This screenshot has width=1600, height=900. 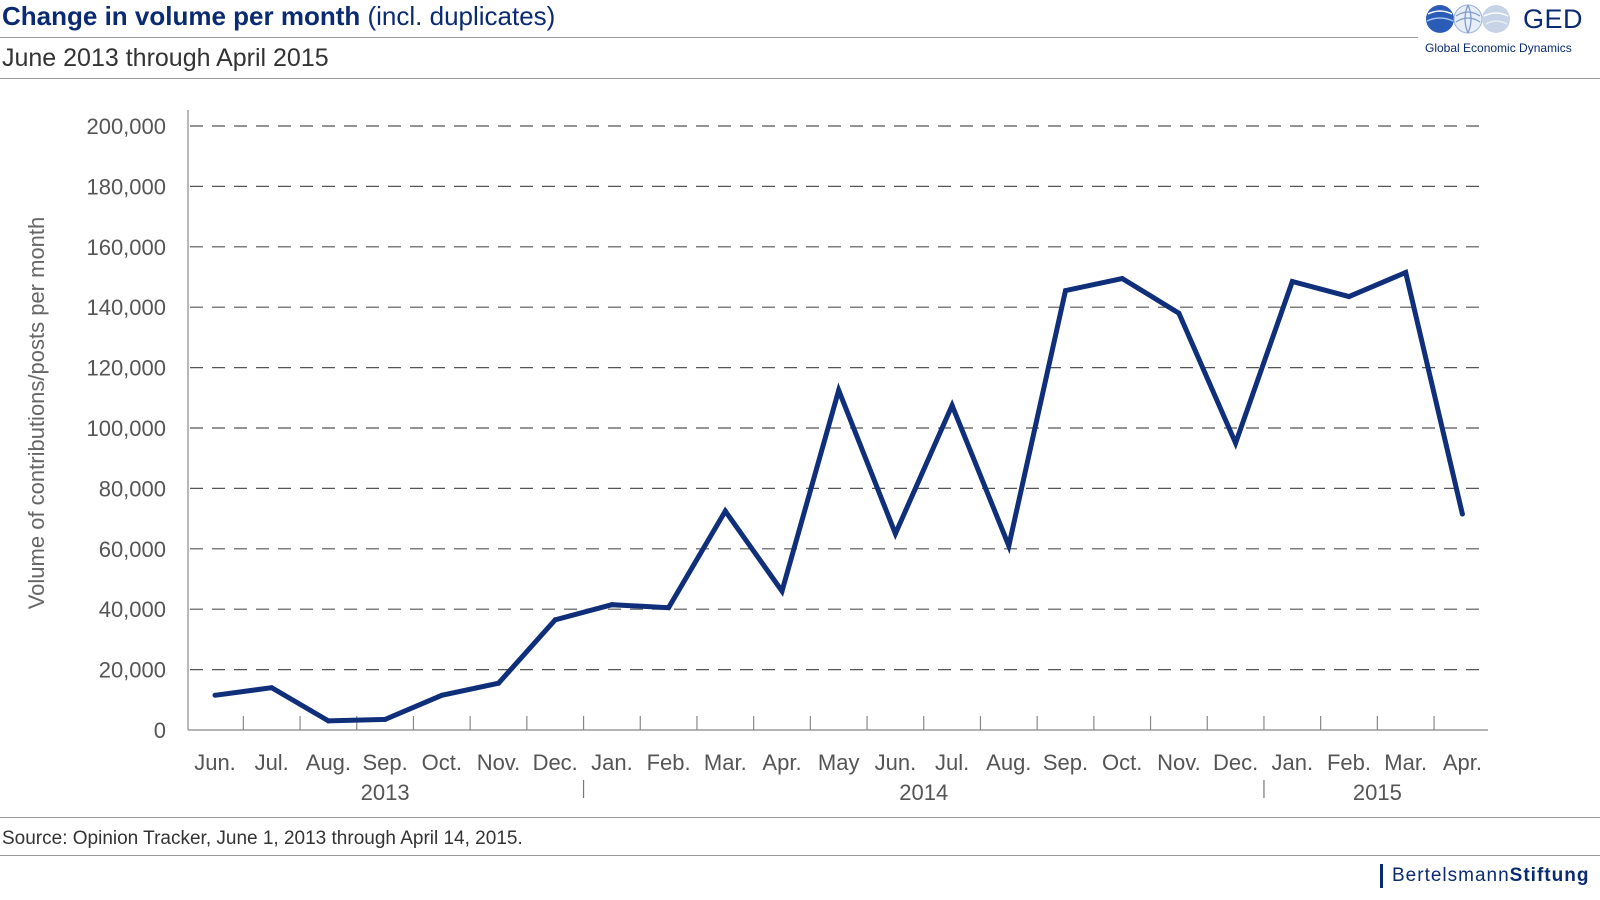 What do you see at coordinates (1473, 19) in the screenshot?
I see `globe-icon` at bounding box center [1473, 19].